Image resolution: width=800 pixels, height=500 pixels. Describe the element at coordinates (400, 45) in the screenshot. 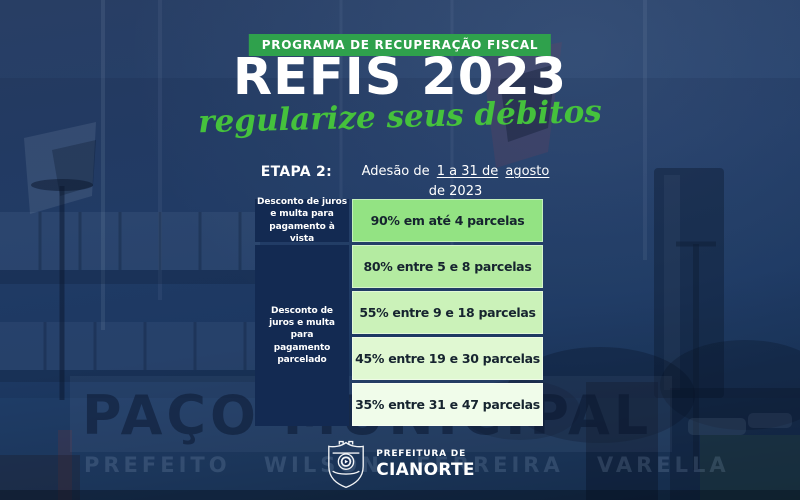

I see `program-banner: PROGRAMA DE RECUPERAÇÃO FISCAL` at that location.